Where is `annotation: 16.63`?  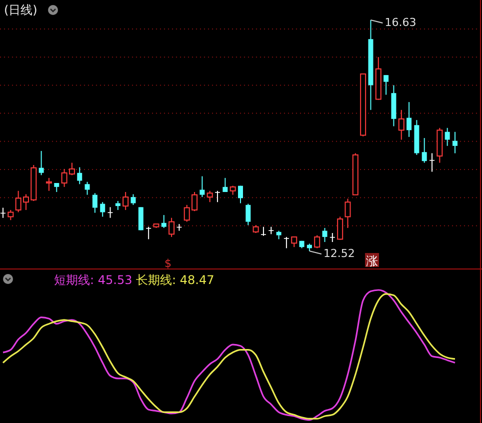 annotation: 16.63 is located at coordinates (400, 22).